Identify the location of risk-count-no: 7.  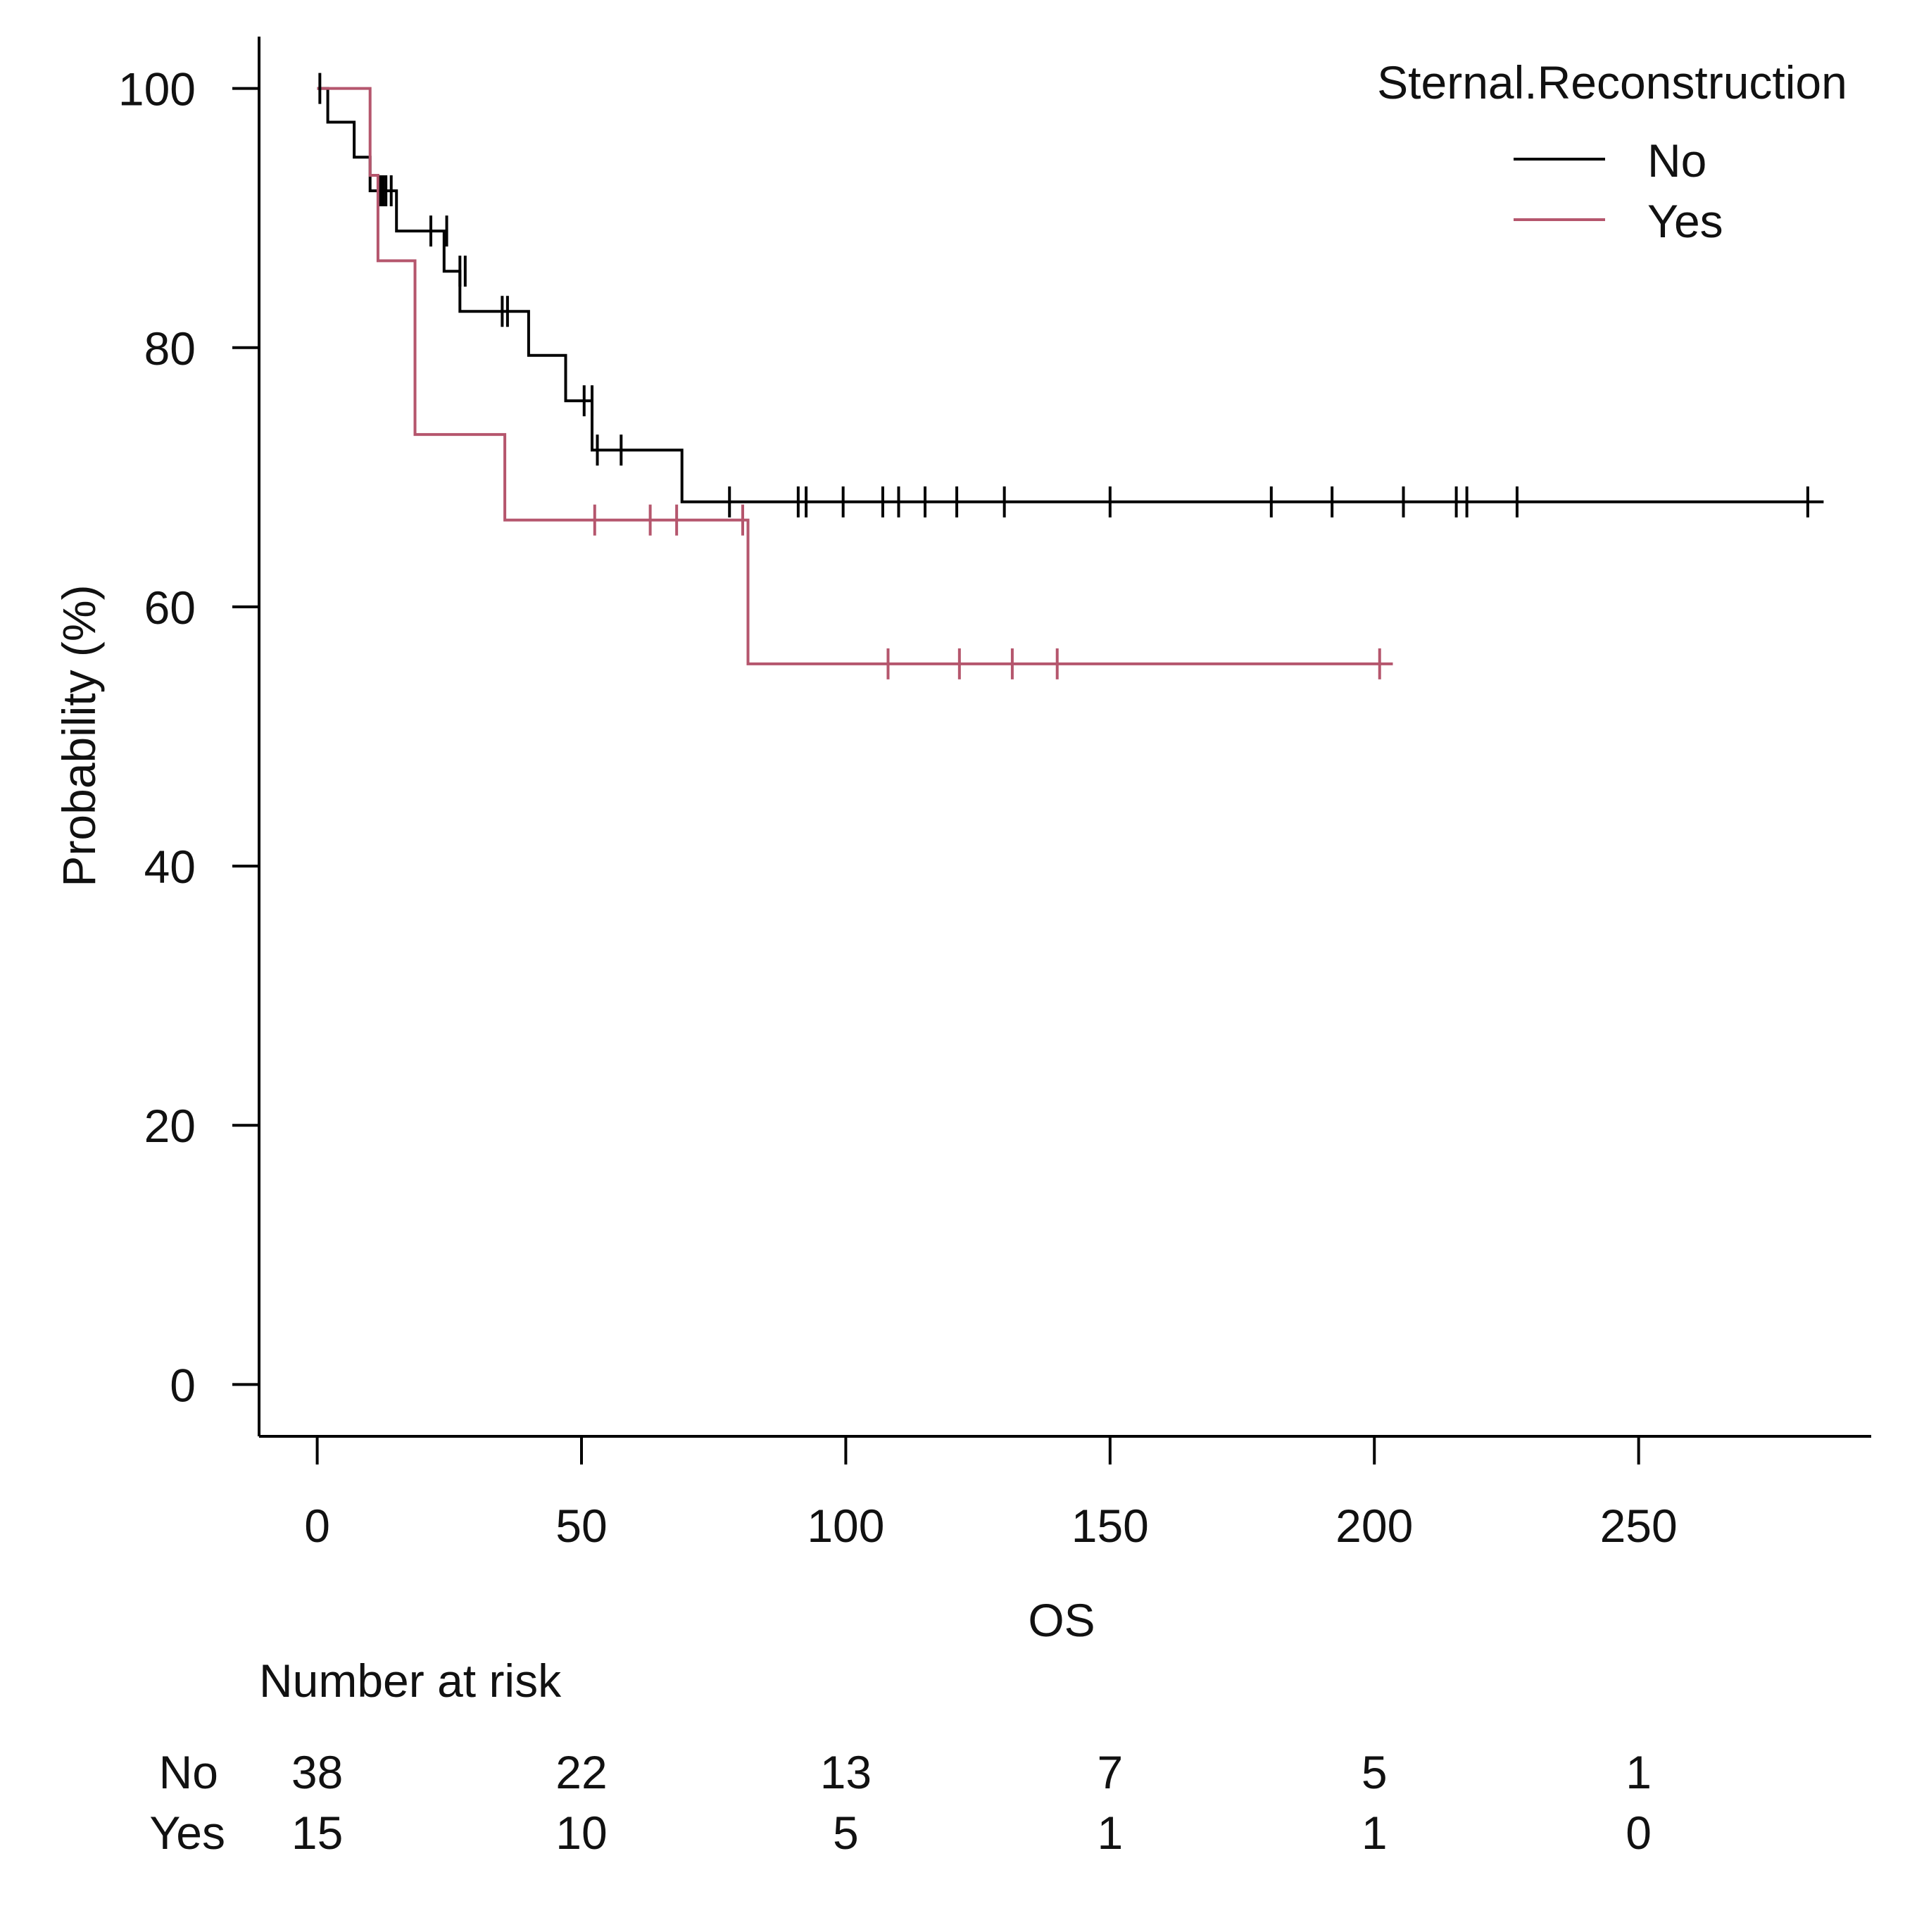
(1110, 1772).